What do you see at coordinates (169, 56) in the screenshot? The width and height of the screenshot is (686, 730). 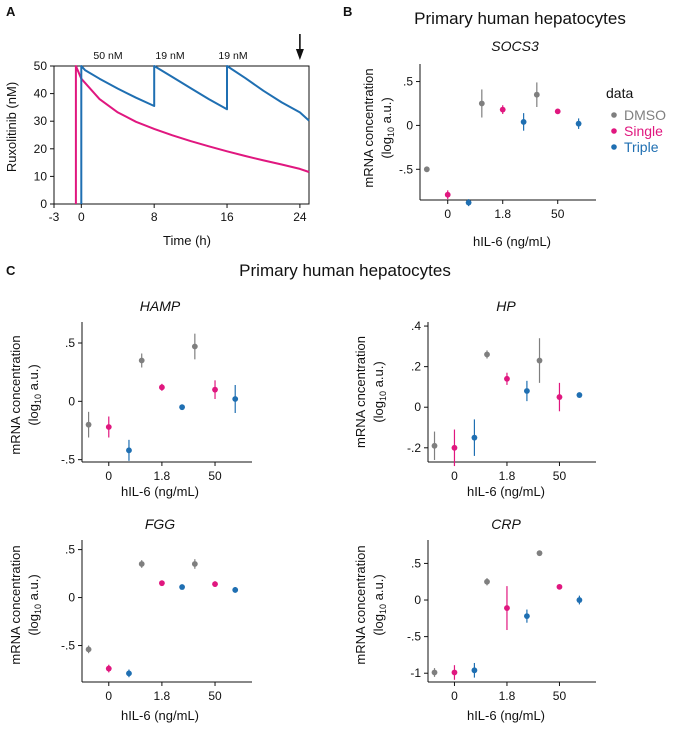 I see `dose-label-2: 19 nM` at bounding box center [169, 56].